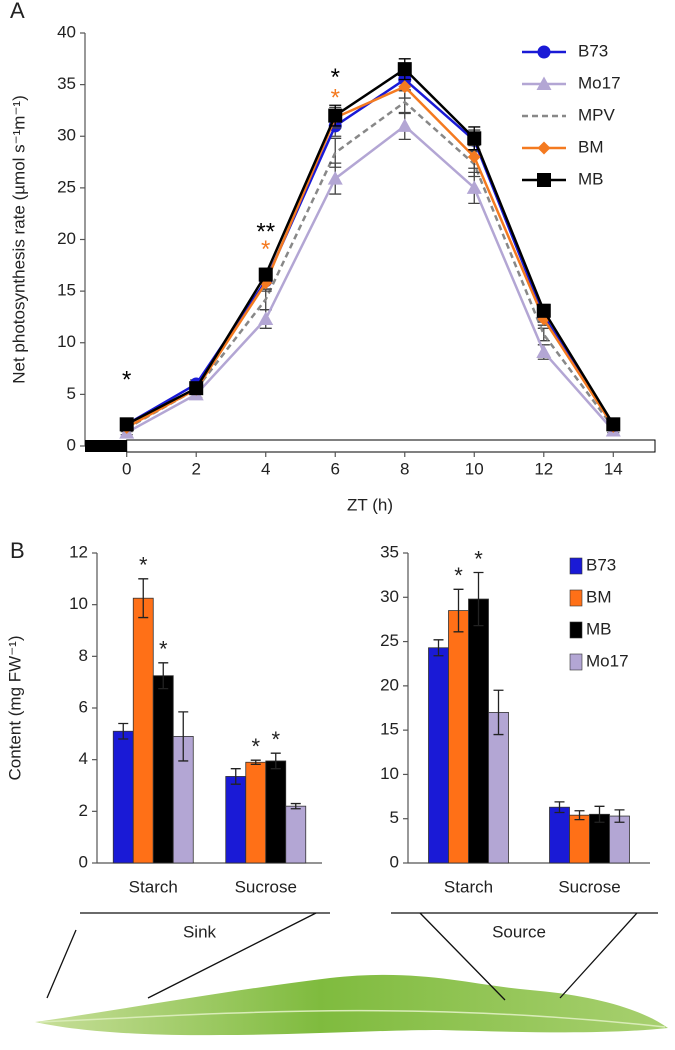  What do you see at coordinates (17, 550) in the screenshot?
I see `panel-label: B` at bounding box center [17, 550].